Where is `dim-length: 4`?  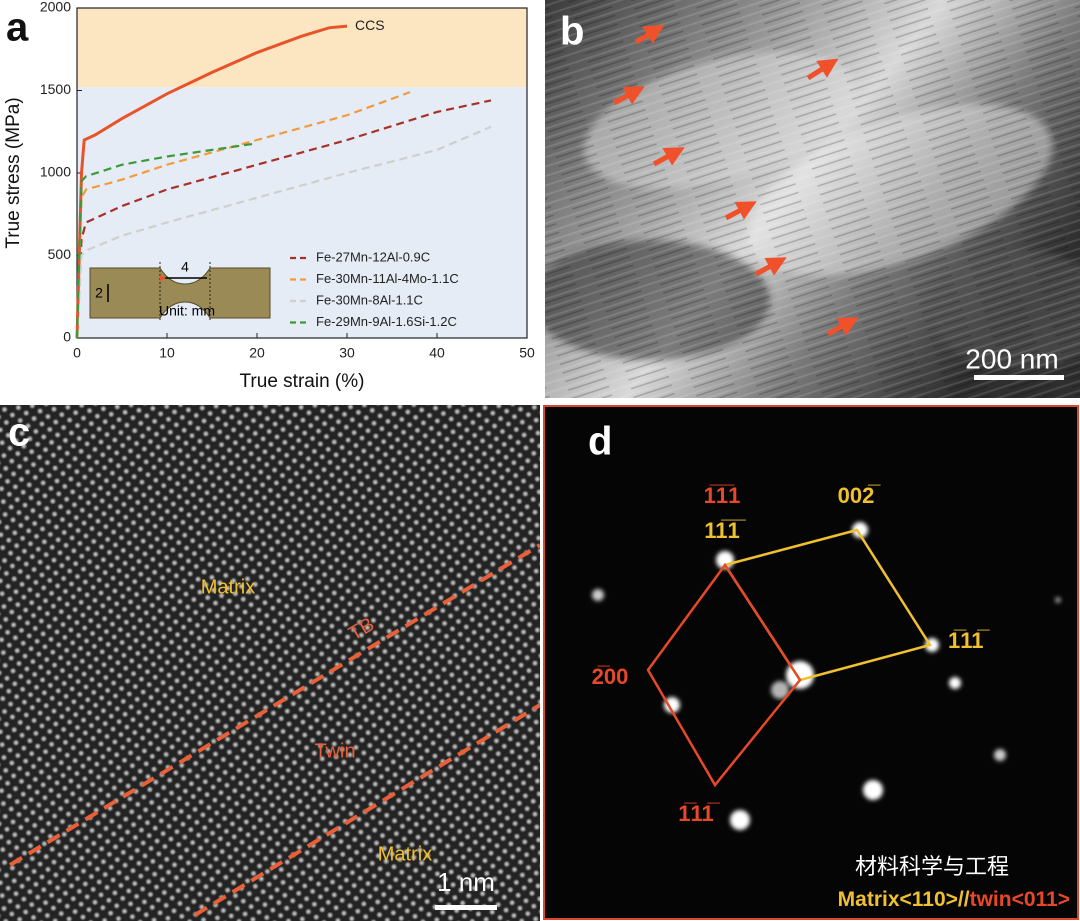 dim-length: 4 is located at coordinates (185, 267).